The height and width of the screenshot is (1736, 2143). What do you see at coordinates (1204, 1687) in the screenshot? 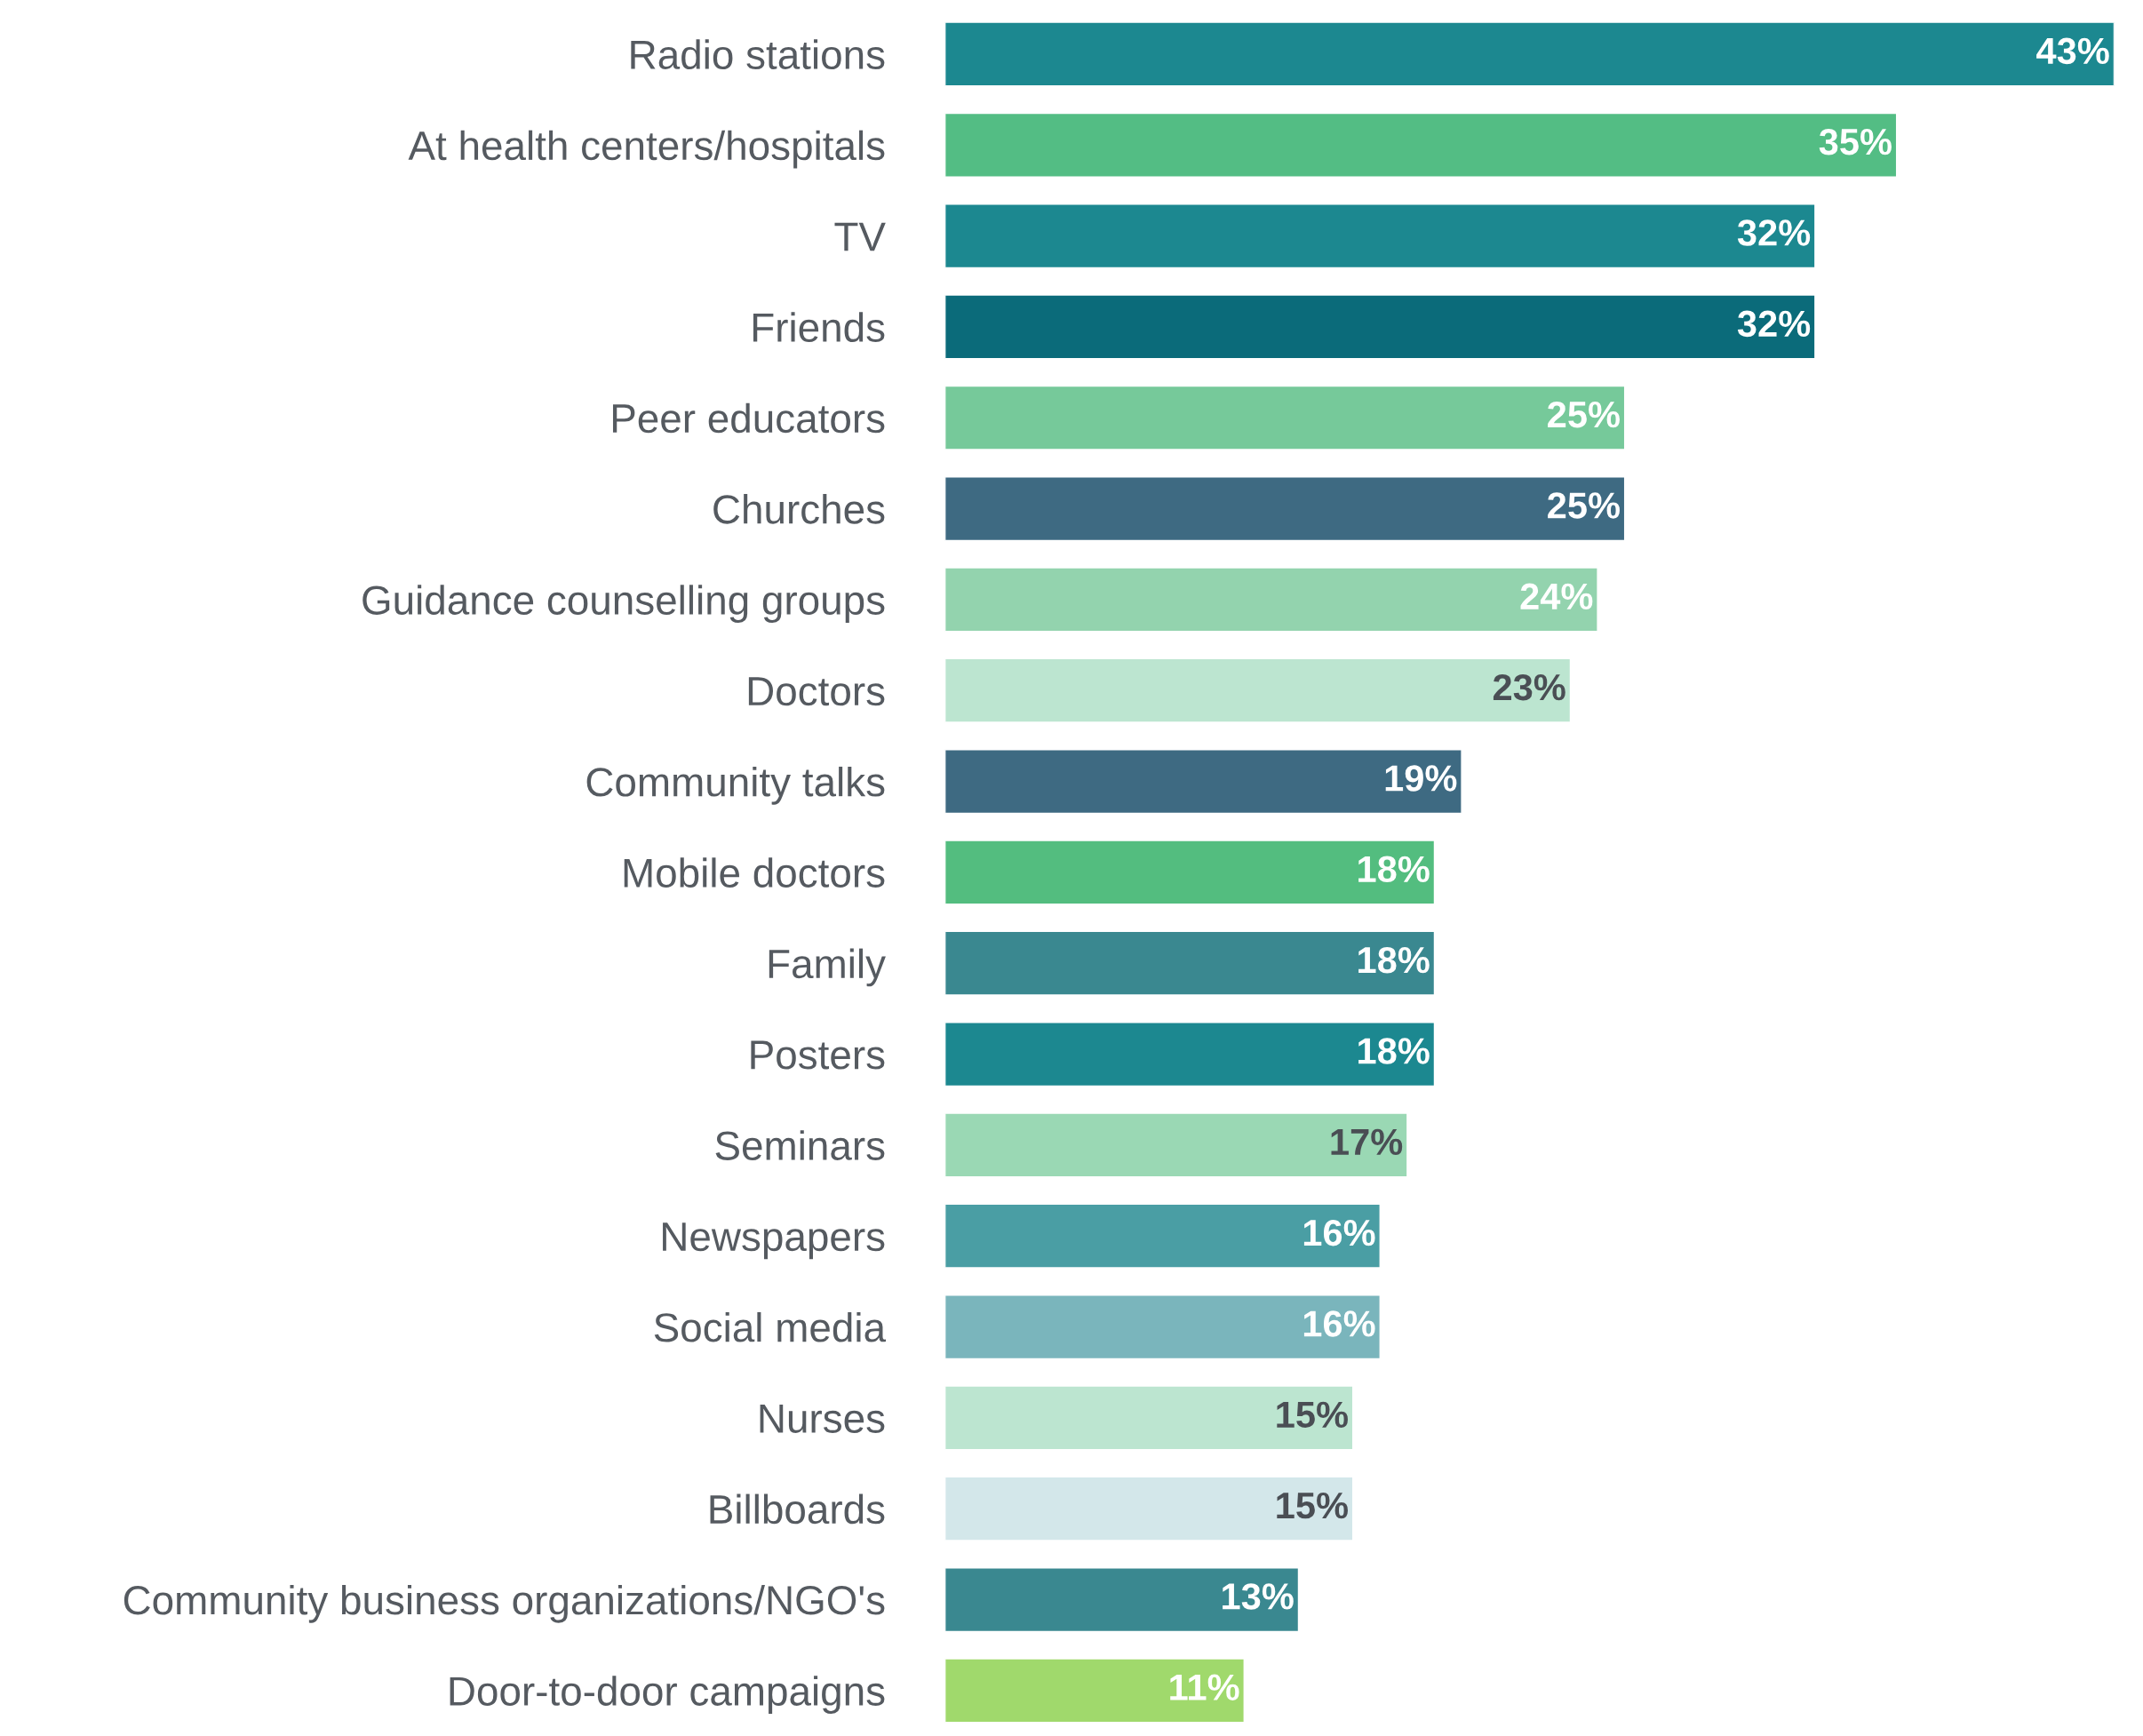
I see `data-label: 11%` at bounding box center [1204, 1687].